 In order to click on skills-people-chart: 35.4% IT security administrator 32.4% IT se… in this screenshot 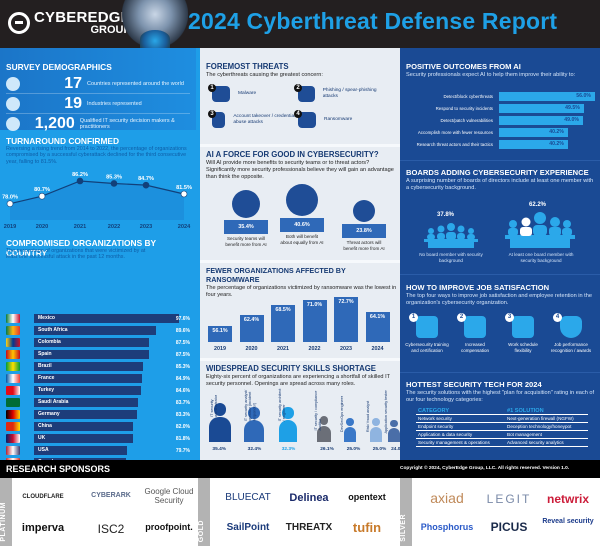, I will do `click(302, 422)`.